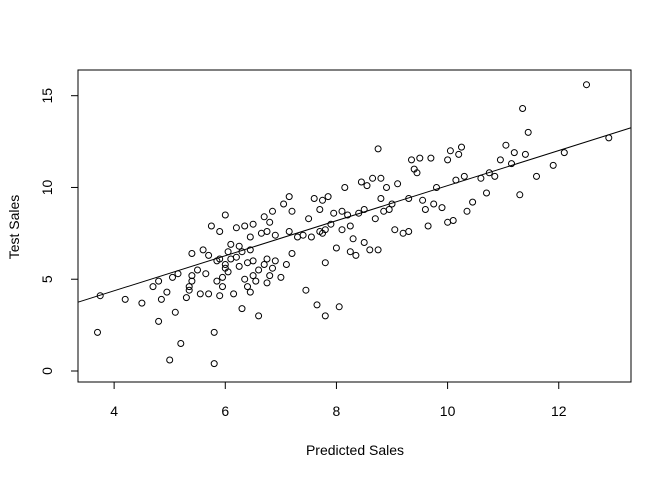 This screenshot has width=672, height=480. Describe the element at coordinates (338, 400) in the screenshot. I see `x-axis: 4 6 8 10 12` at that location.